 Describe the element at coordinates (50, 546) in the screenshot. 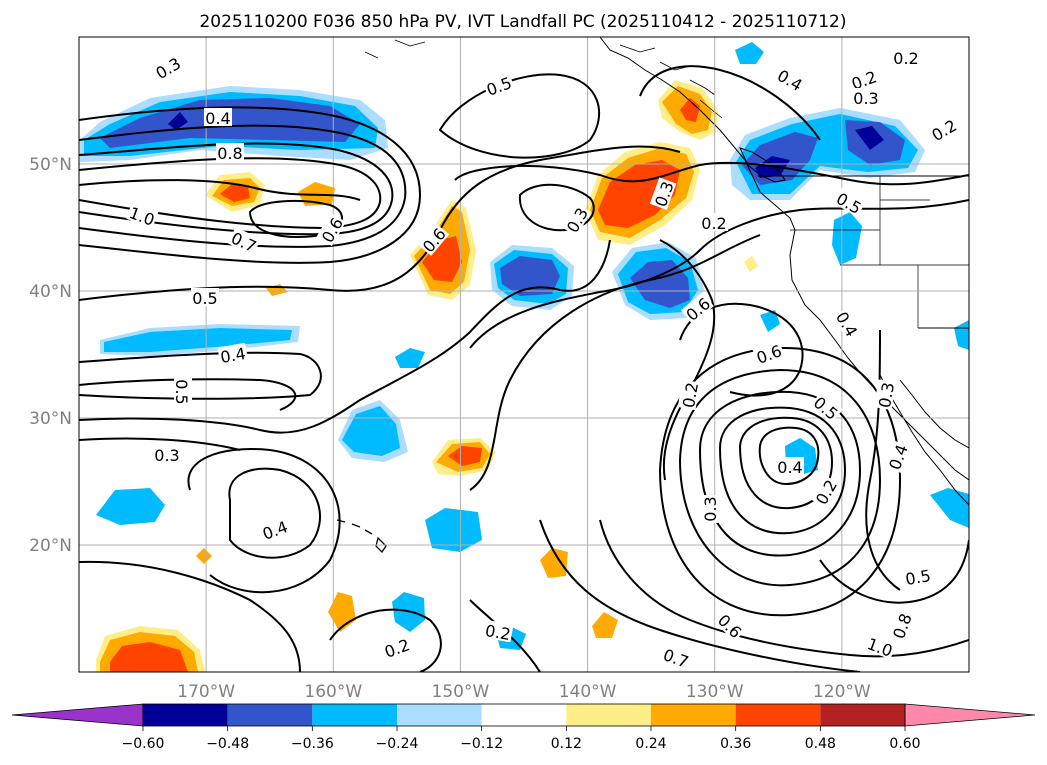

I see `latitude-tick-label: 20°N` at that location.